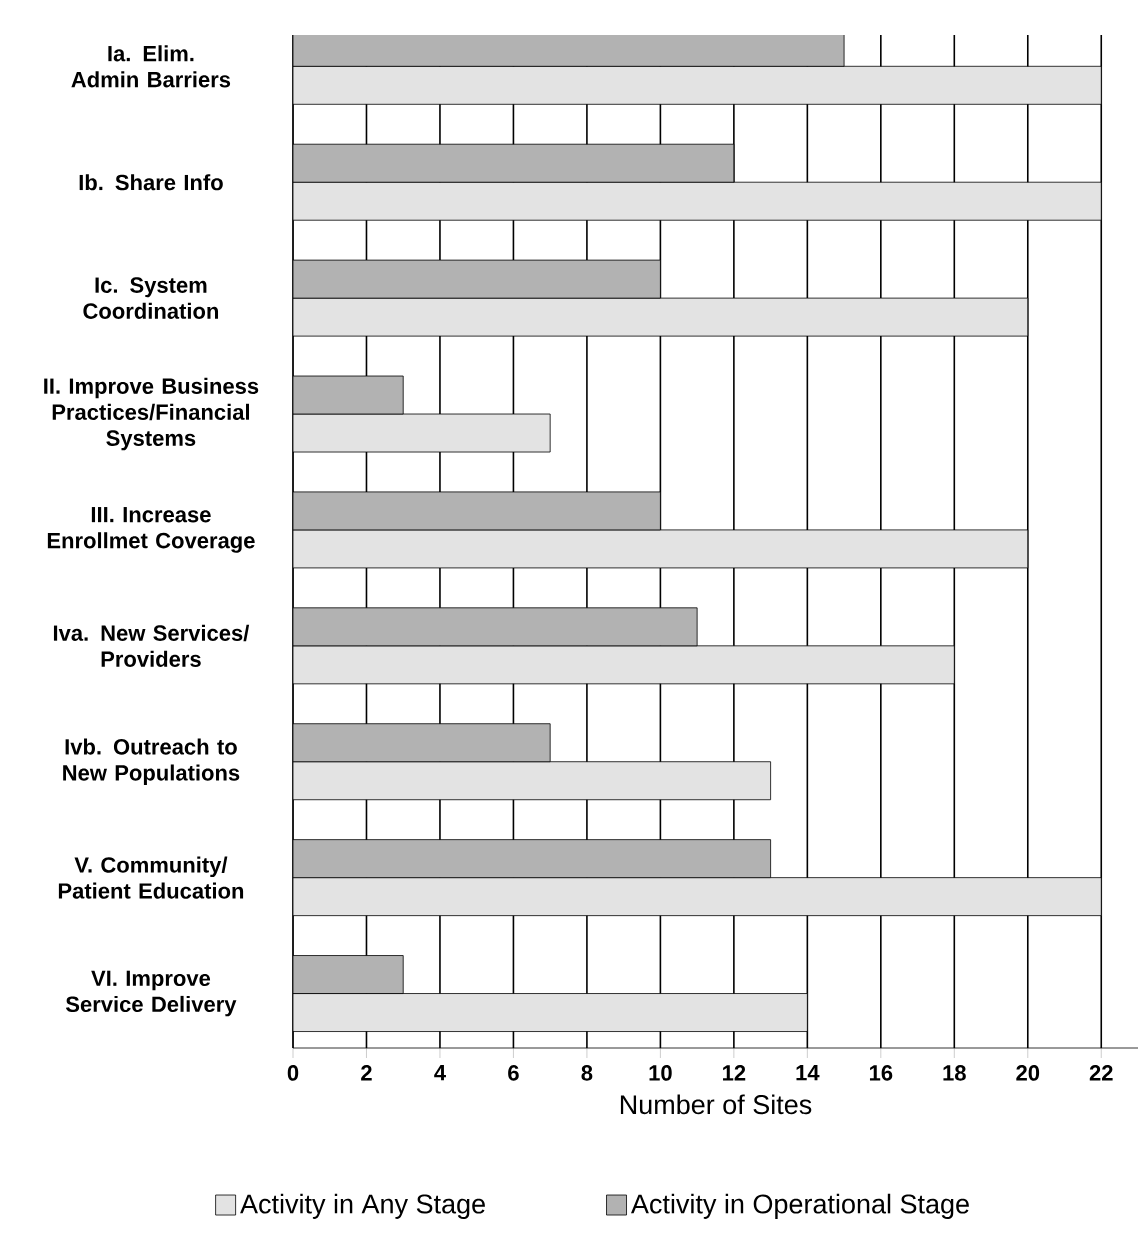  Describe the element at coordinates (954, 1073) in the screenshot. I see `x-tick-label: 18` at that location.